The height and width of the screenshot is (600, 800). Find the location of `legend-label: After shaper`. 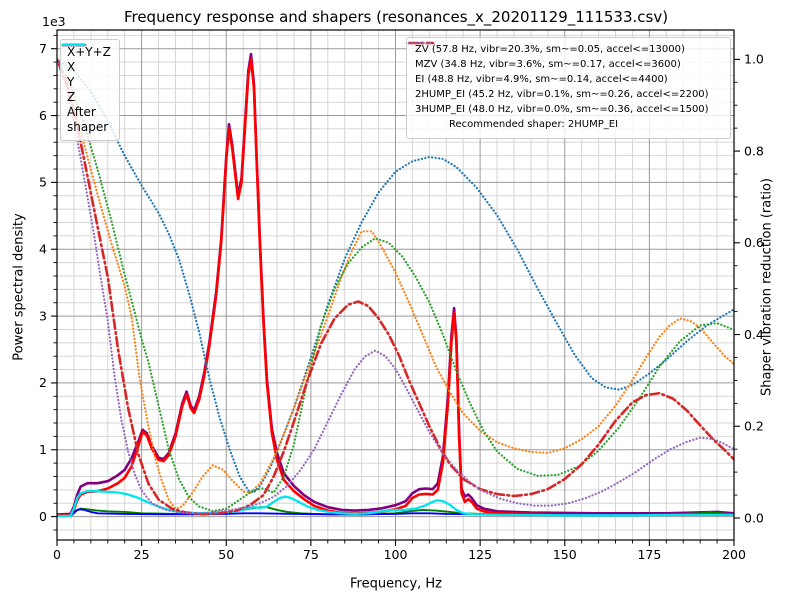

legend-label: After shaper is located at coordinates (88, 119).